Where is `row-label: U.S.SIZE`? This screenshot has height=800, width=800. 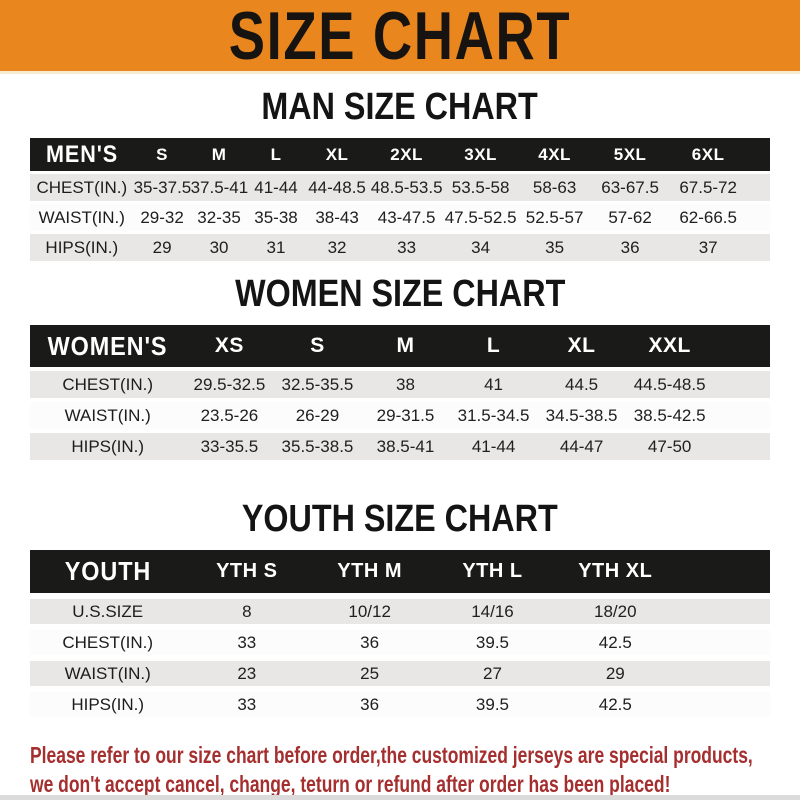 row-label: U.S.SIZE is located at coordinates (108, 611).